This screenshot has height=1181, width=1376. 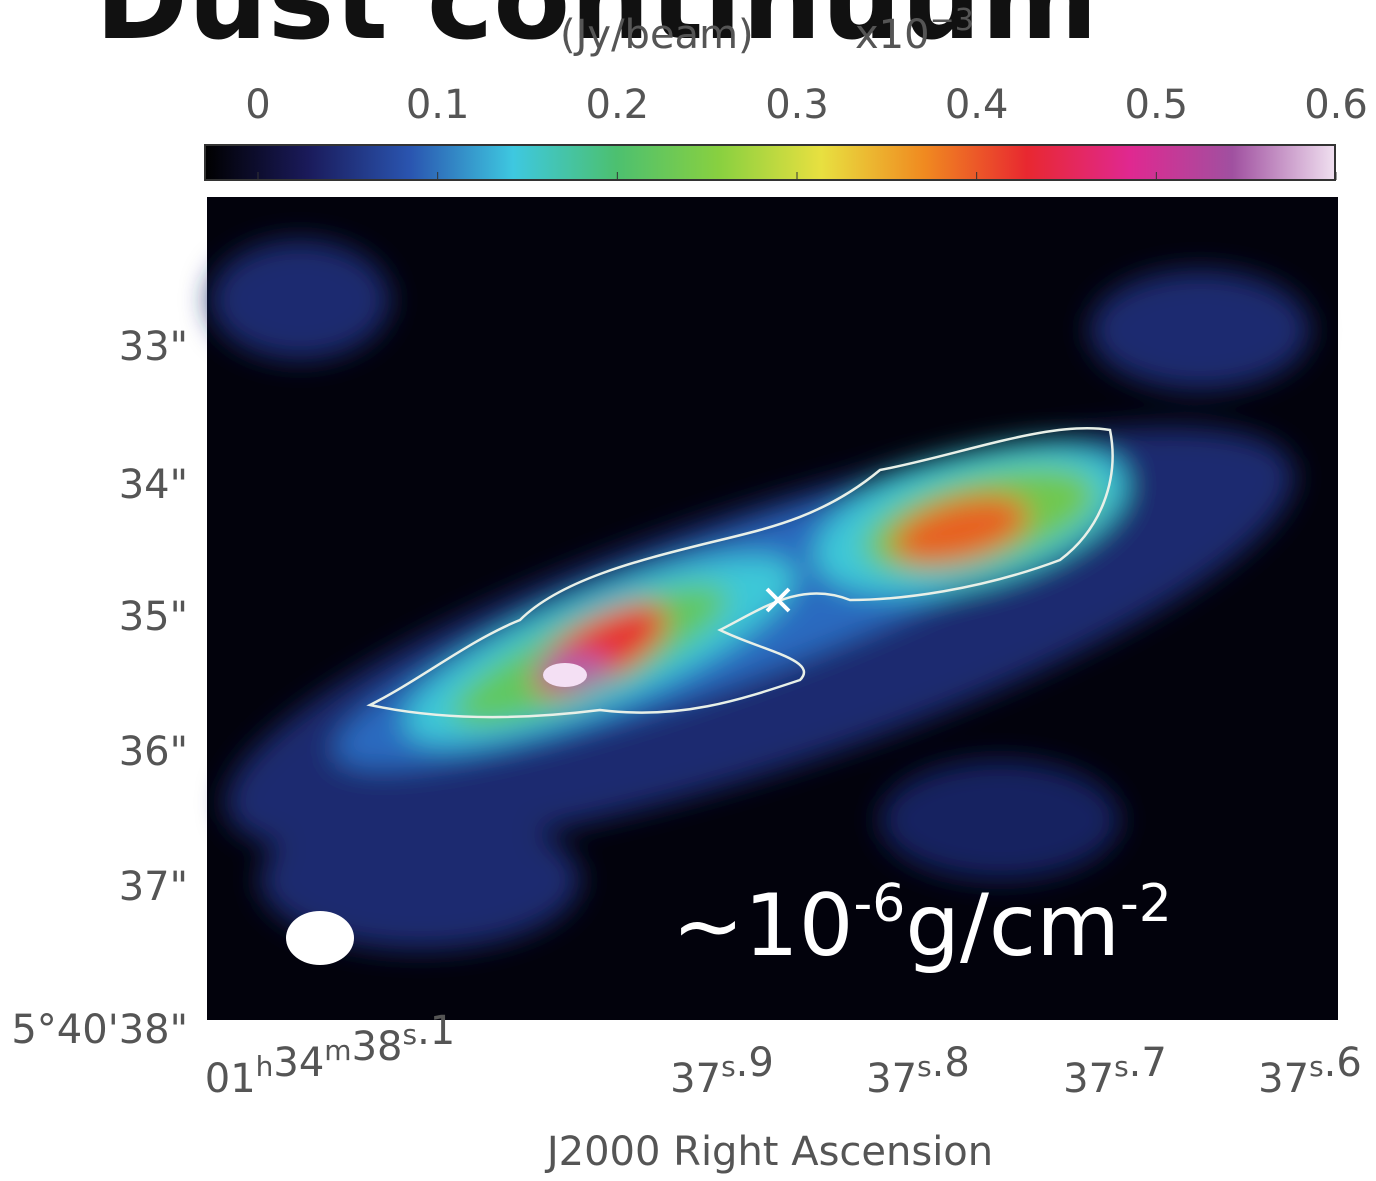 What do you see at coordinates (657, 35) in the screenshot?
I see `colorbar-unit: (Jy/beam)` at bounding box center [657, 35].